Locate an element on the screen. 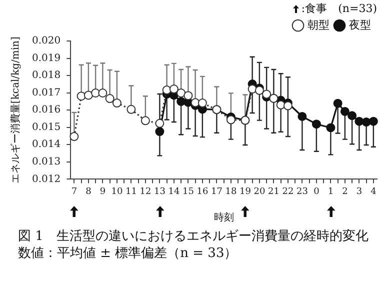  x-tick-label: 13 is located at coordinates (160, 191).